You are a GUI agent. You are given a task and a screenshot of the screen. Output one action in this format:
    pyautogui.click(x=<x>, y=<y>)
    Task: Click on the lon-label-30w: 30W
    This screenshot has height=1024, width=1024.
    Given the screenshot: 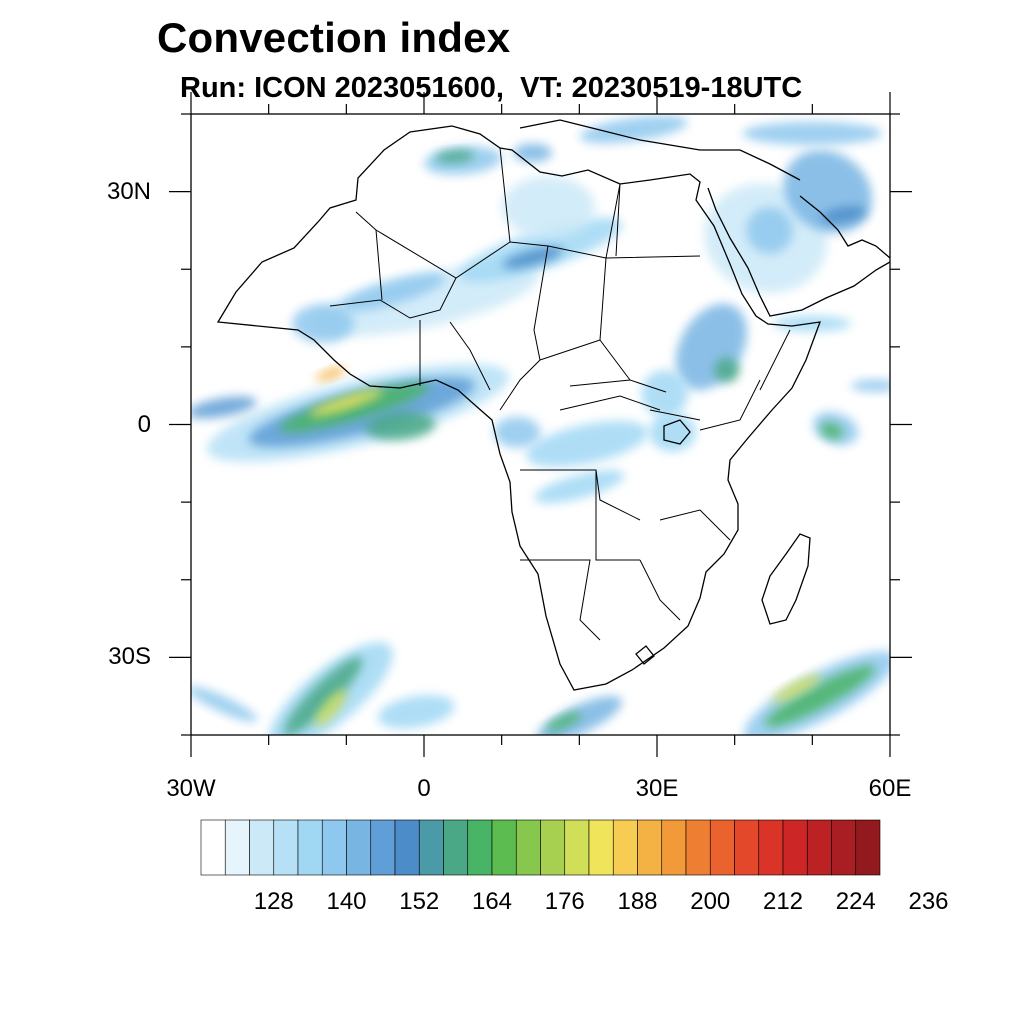 What is the action you would take?
    pyautogui.click(x=191, y=788)
    